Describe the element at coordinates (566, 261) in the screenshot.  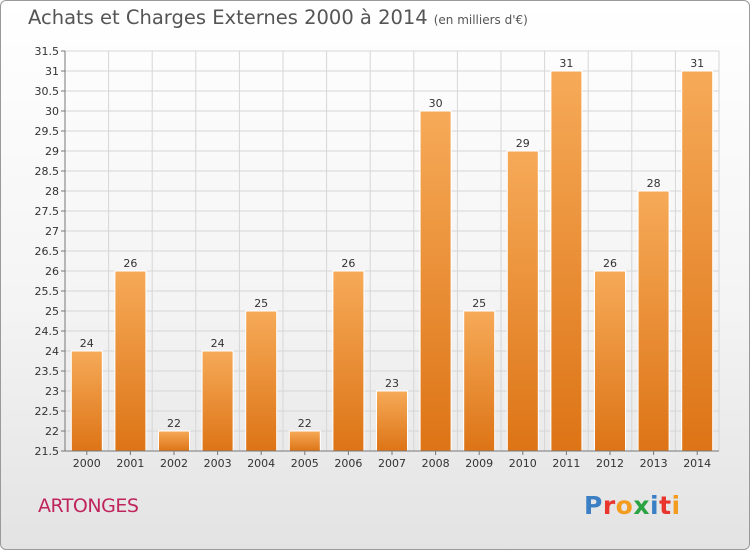
I see `bar-2011` at that location.